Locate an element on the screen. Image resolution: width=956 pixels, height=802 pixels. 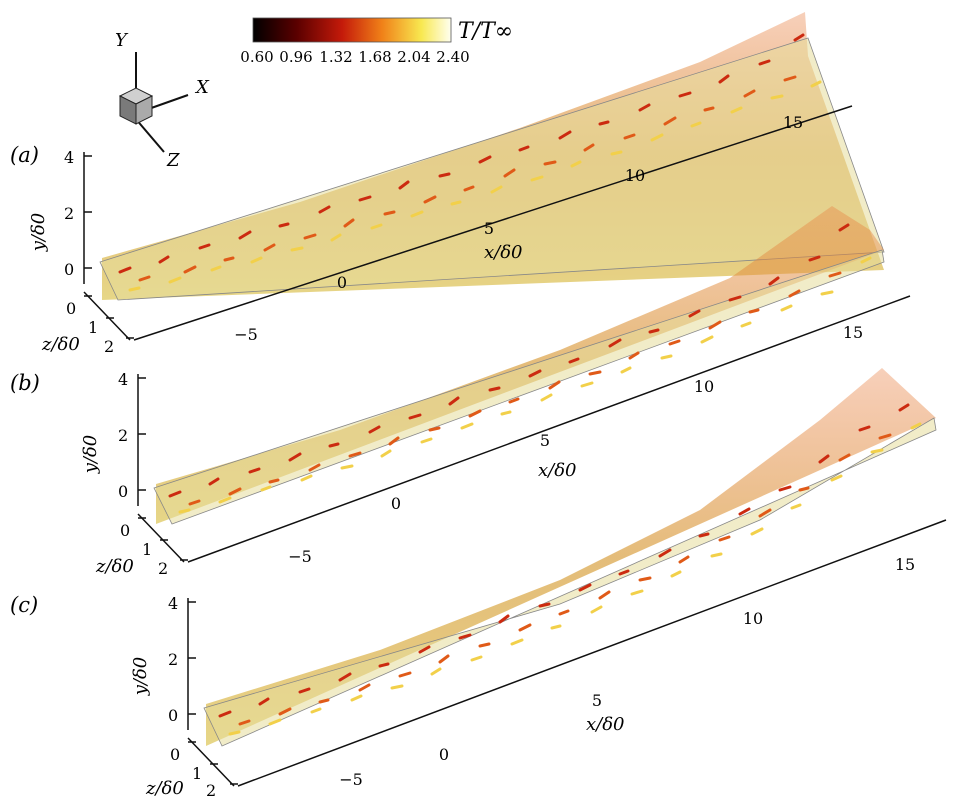
colorbar-tick: 2.40 is located at coordinates (452, 57).